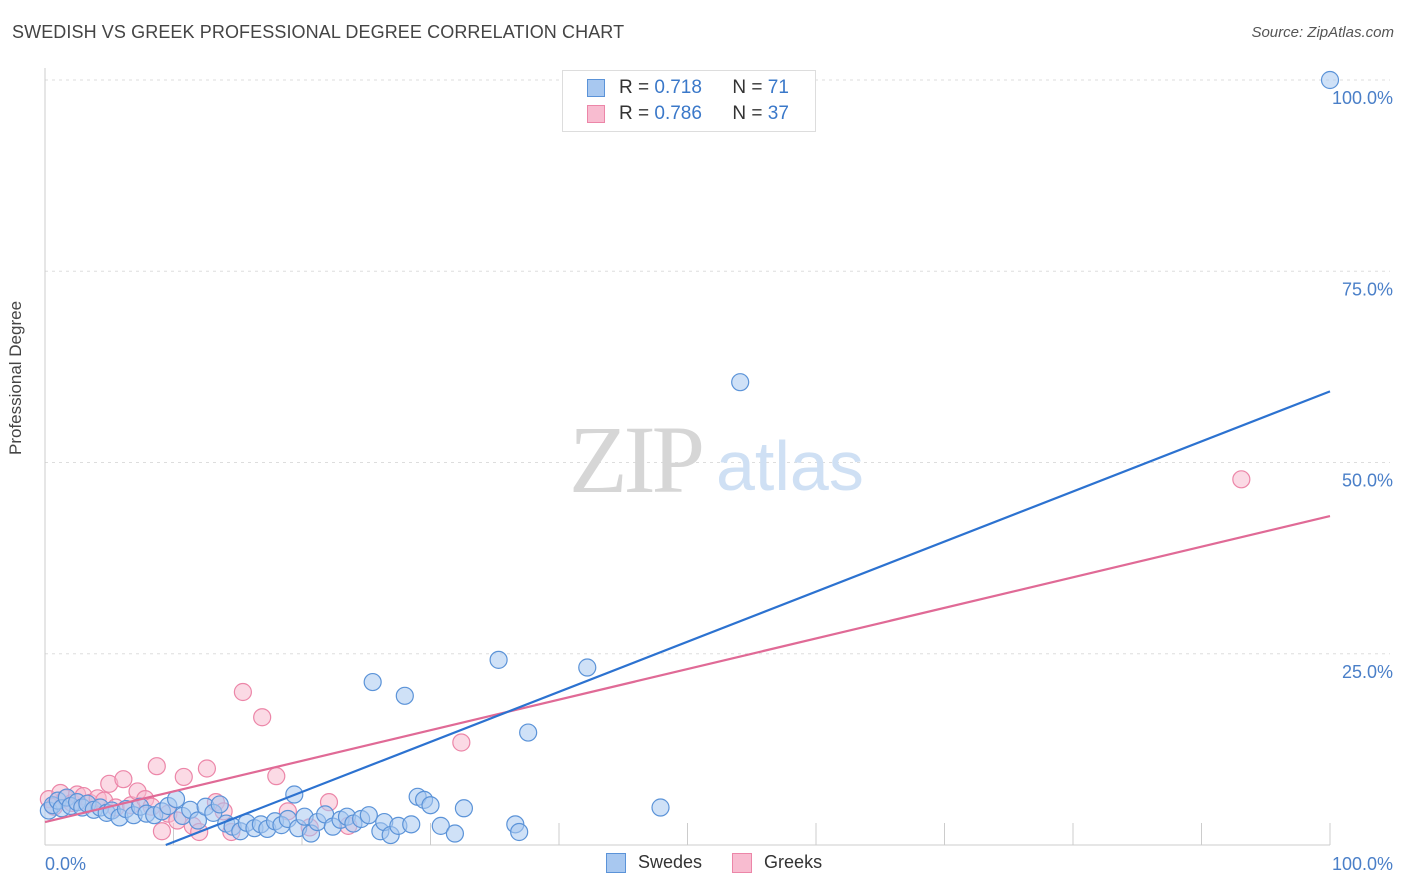  I want to click on n-value: 37, so click(778, 113).